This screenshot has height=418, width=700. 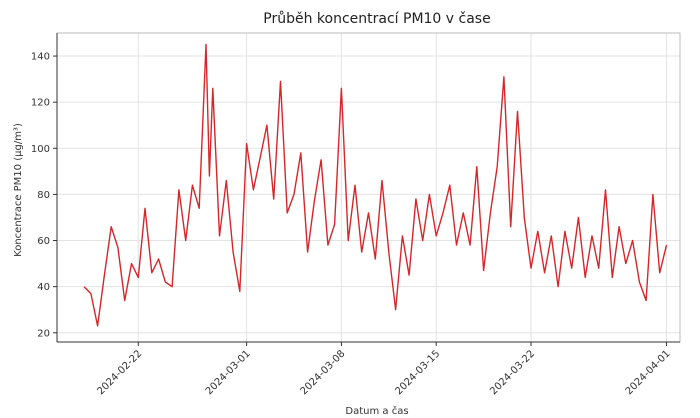 What do you see at coordinates (376, 411) in the screenshot?
I see `x-axis-label: Datum a čas` at bounding box center [376, 411].